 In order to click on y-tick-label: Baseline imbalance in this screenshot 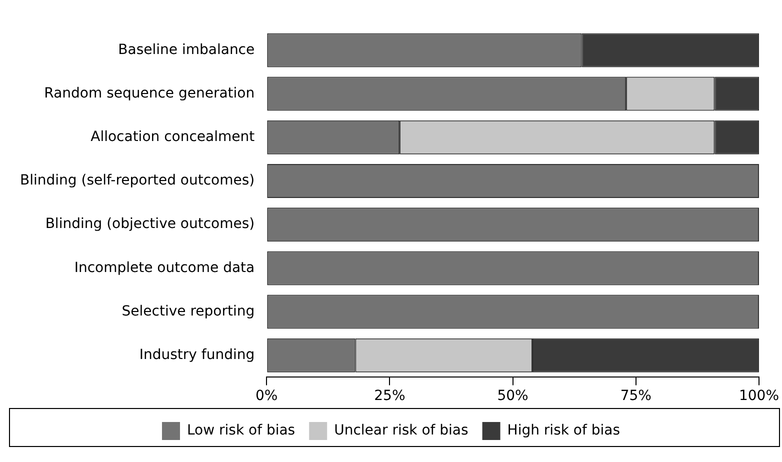, I will do `click(186, 50)`.